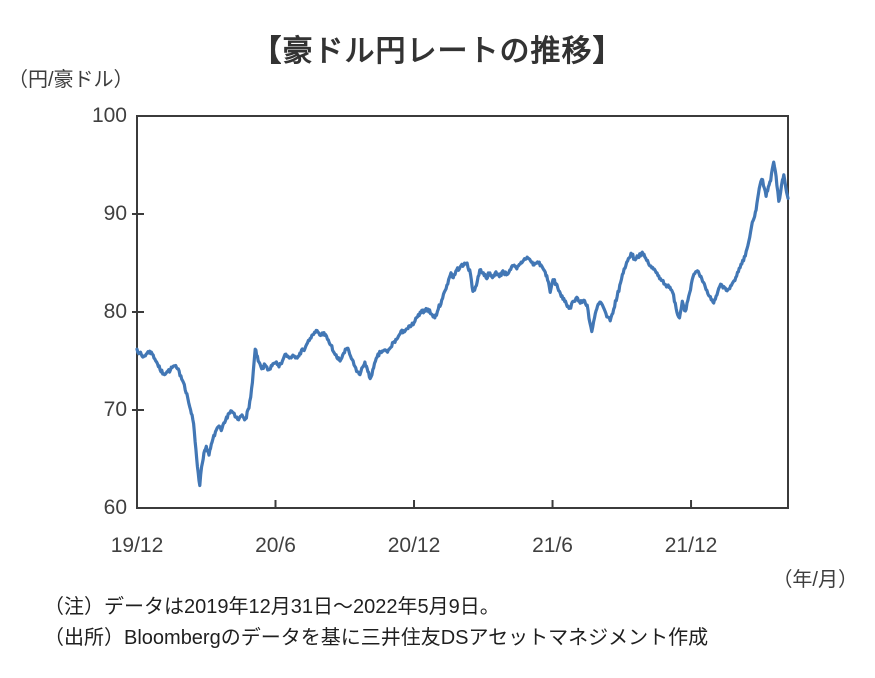 The image size is (875, 678). What do you see at coordinates (137, 545) in the screenshot?
I see `x-tick-label: 19/12` at bounding box center [137, 545].